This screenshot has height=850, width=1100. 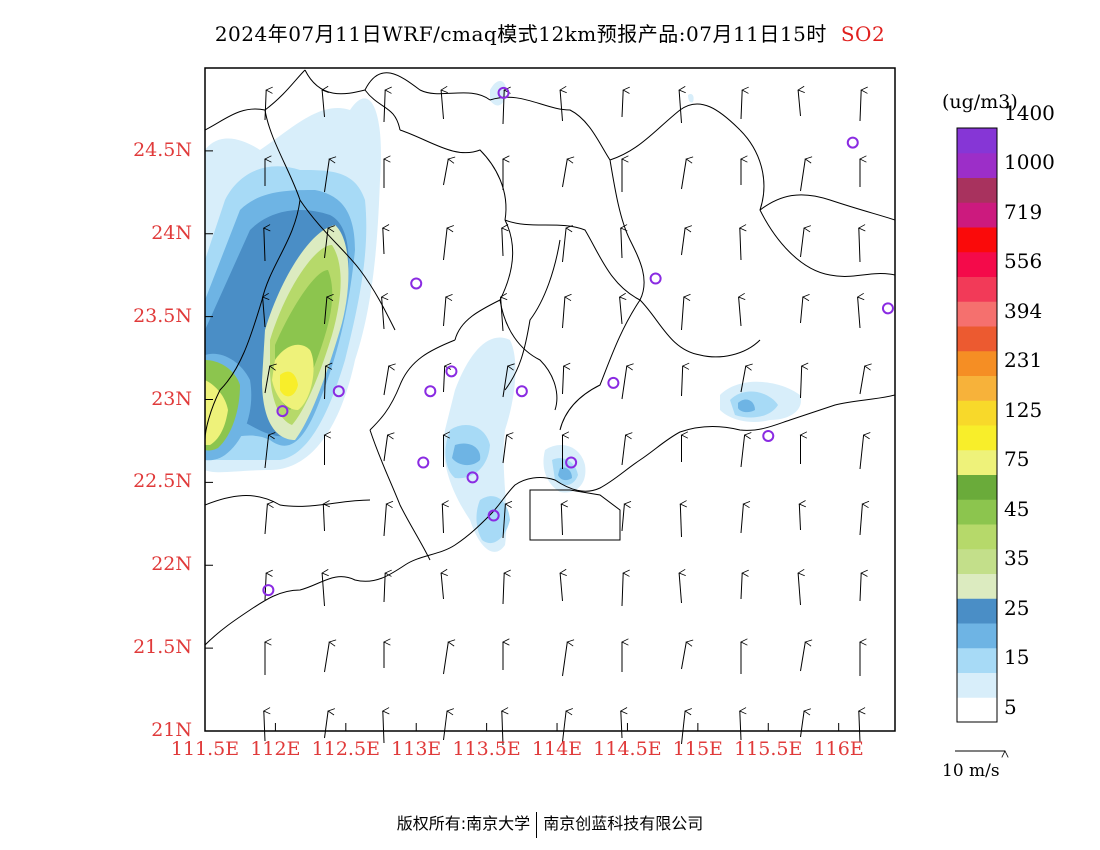 I want to click on colorbar-label: 25, so click(x=1017, y=607).